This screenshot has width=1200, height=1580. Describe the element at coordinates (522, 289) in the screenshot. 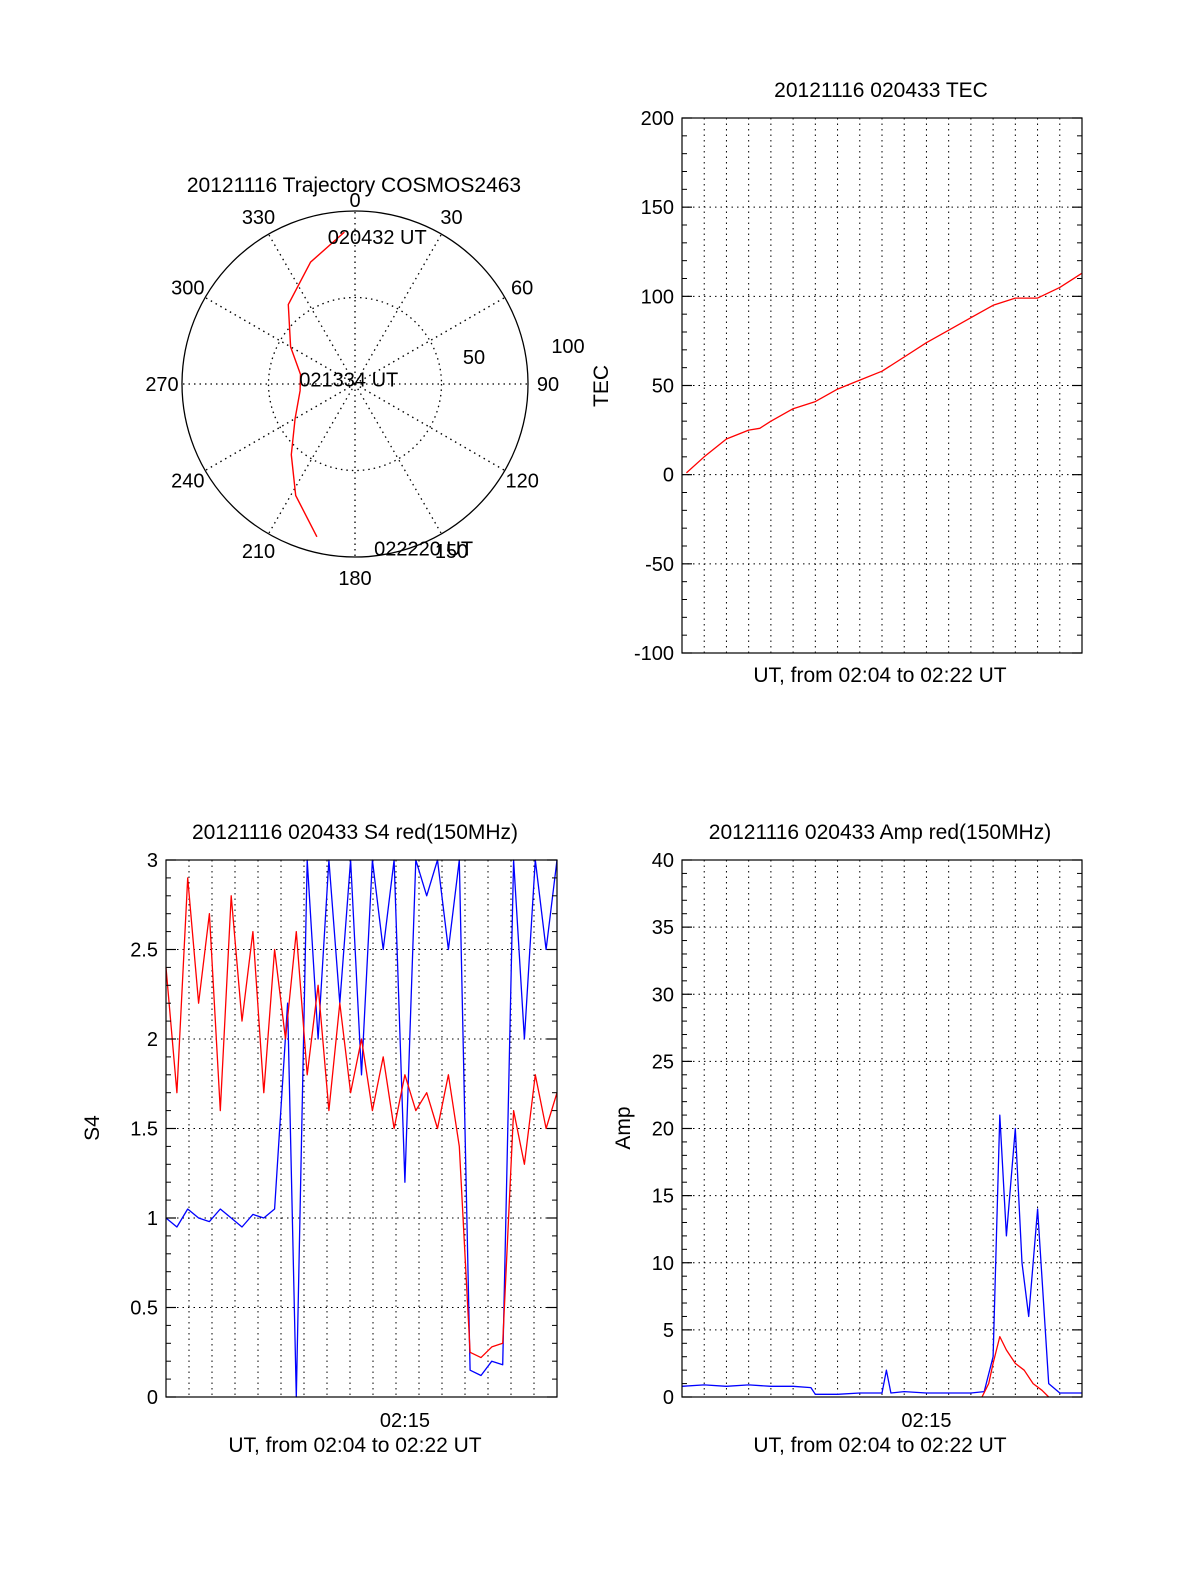

I see `polar-angle-label: 60` at that location.